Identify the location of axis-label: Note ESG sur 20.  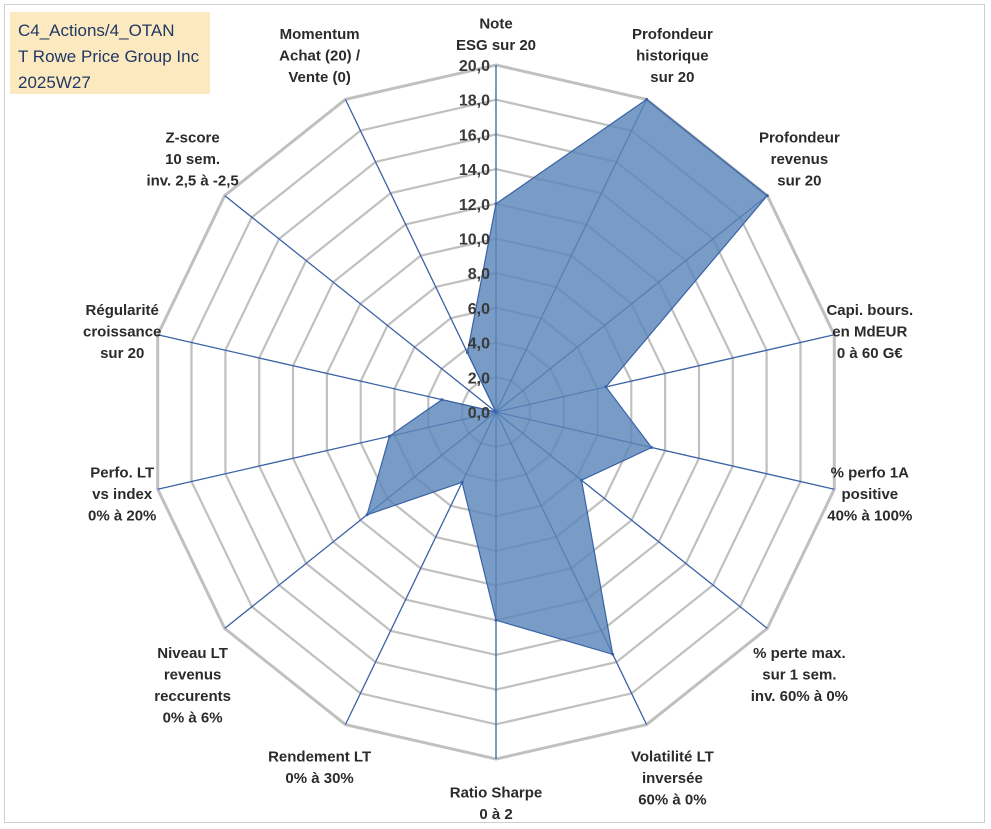
(496, 35).